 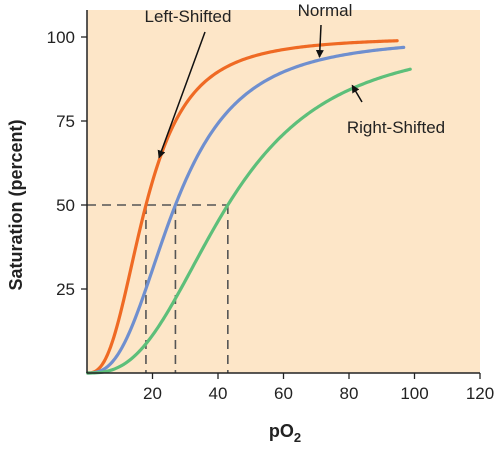 What do you see at coordinates (349, 393) in the screenshot?
I see `x-tick-label: 80` at bounding box center [349, 393].